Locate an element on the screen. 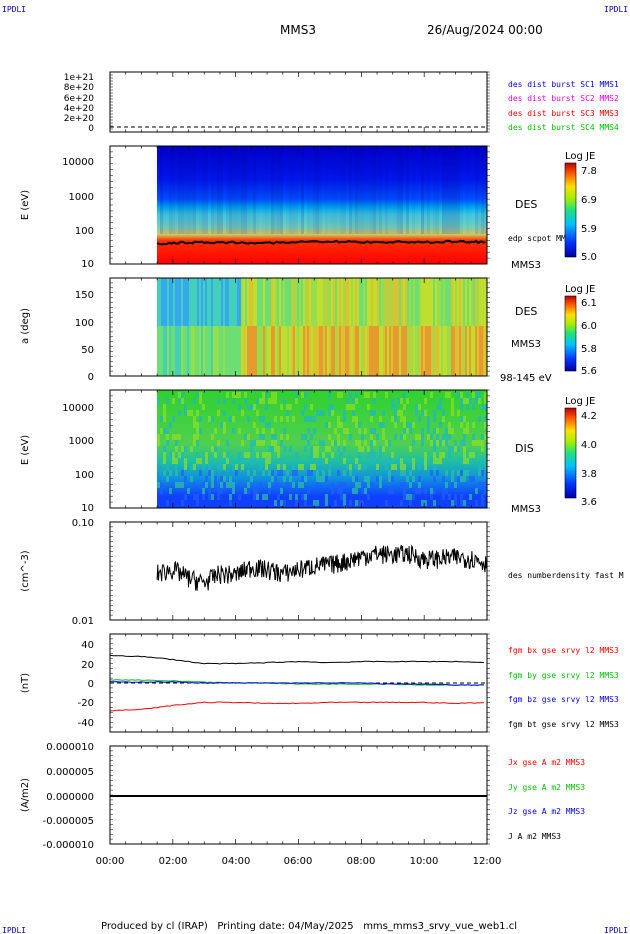 The height and width of the screenshot is (934, 630). fgm-legend-by: fgm by gse srvy l2 MMS3 is located at coordinates (563, 675).